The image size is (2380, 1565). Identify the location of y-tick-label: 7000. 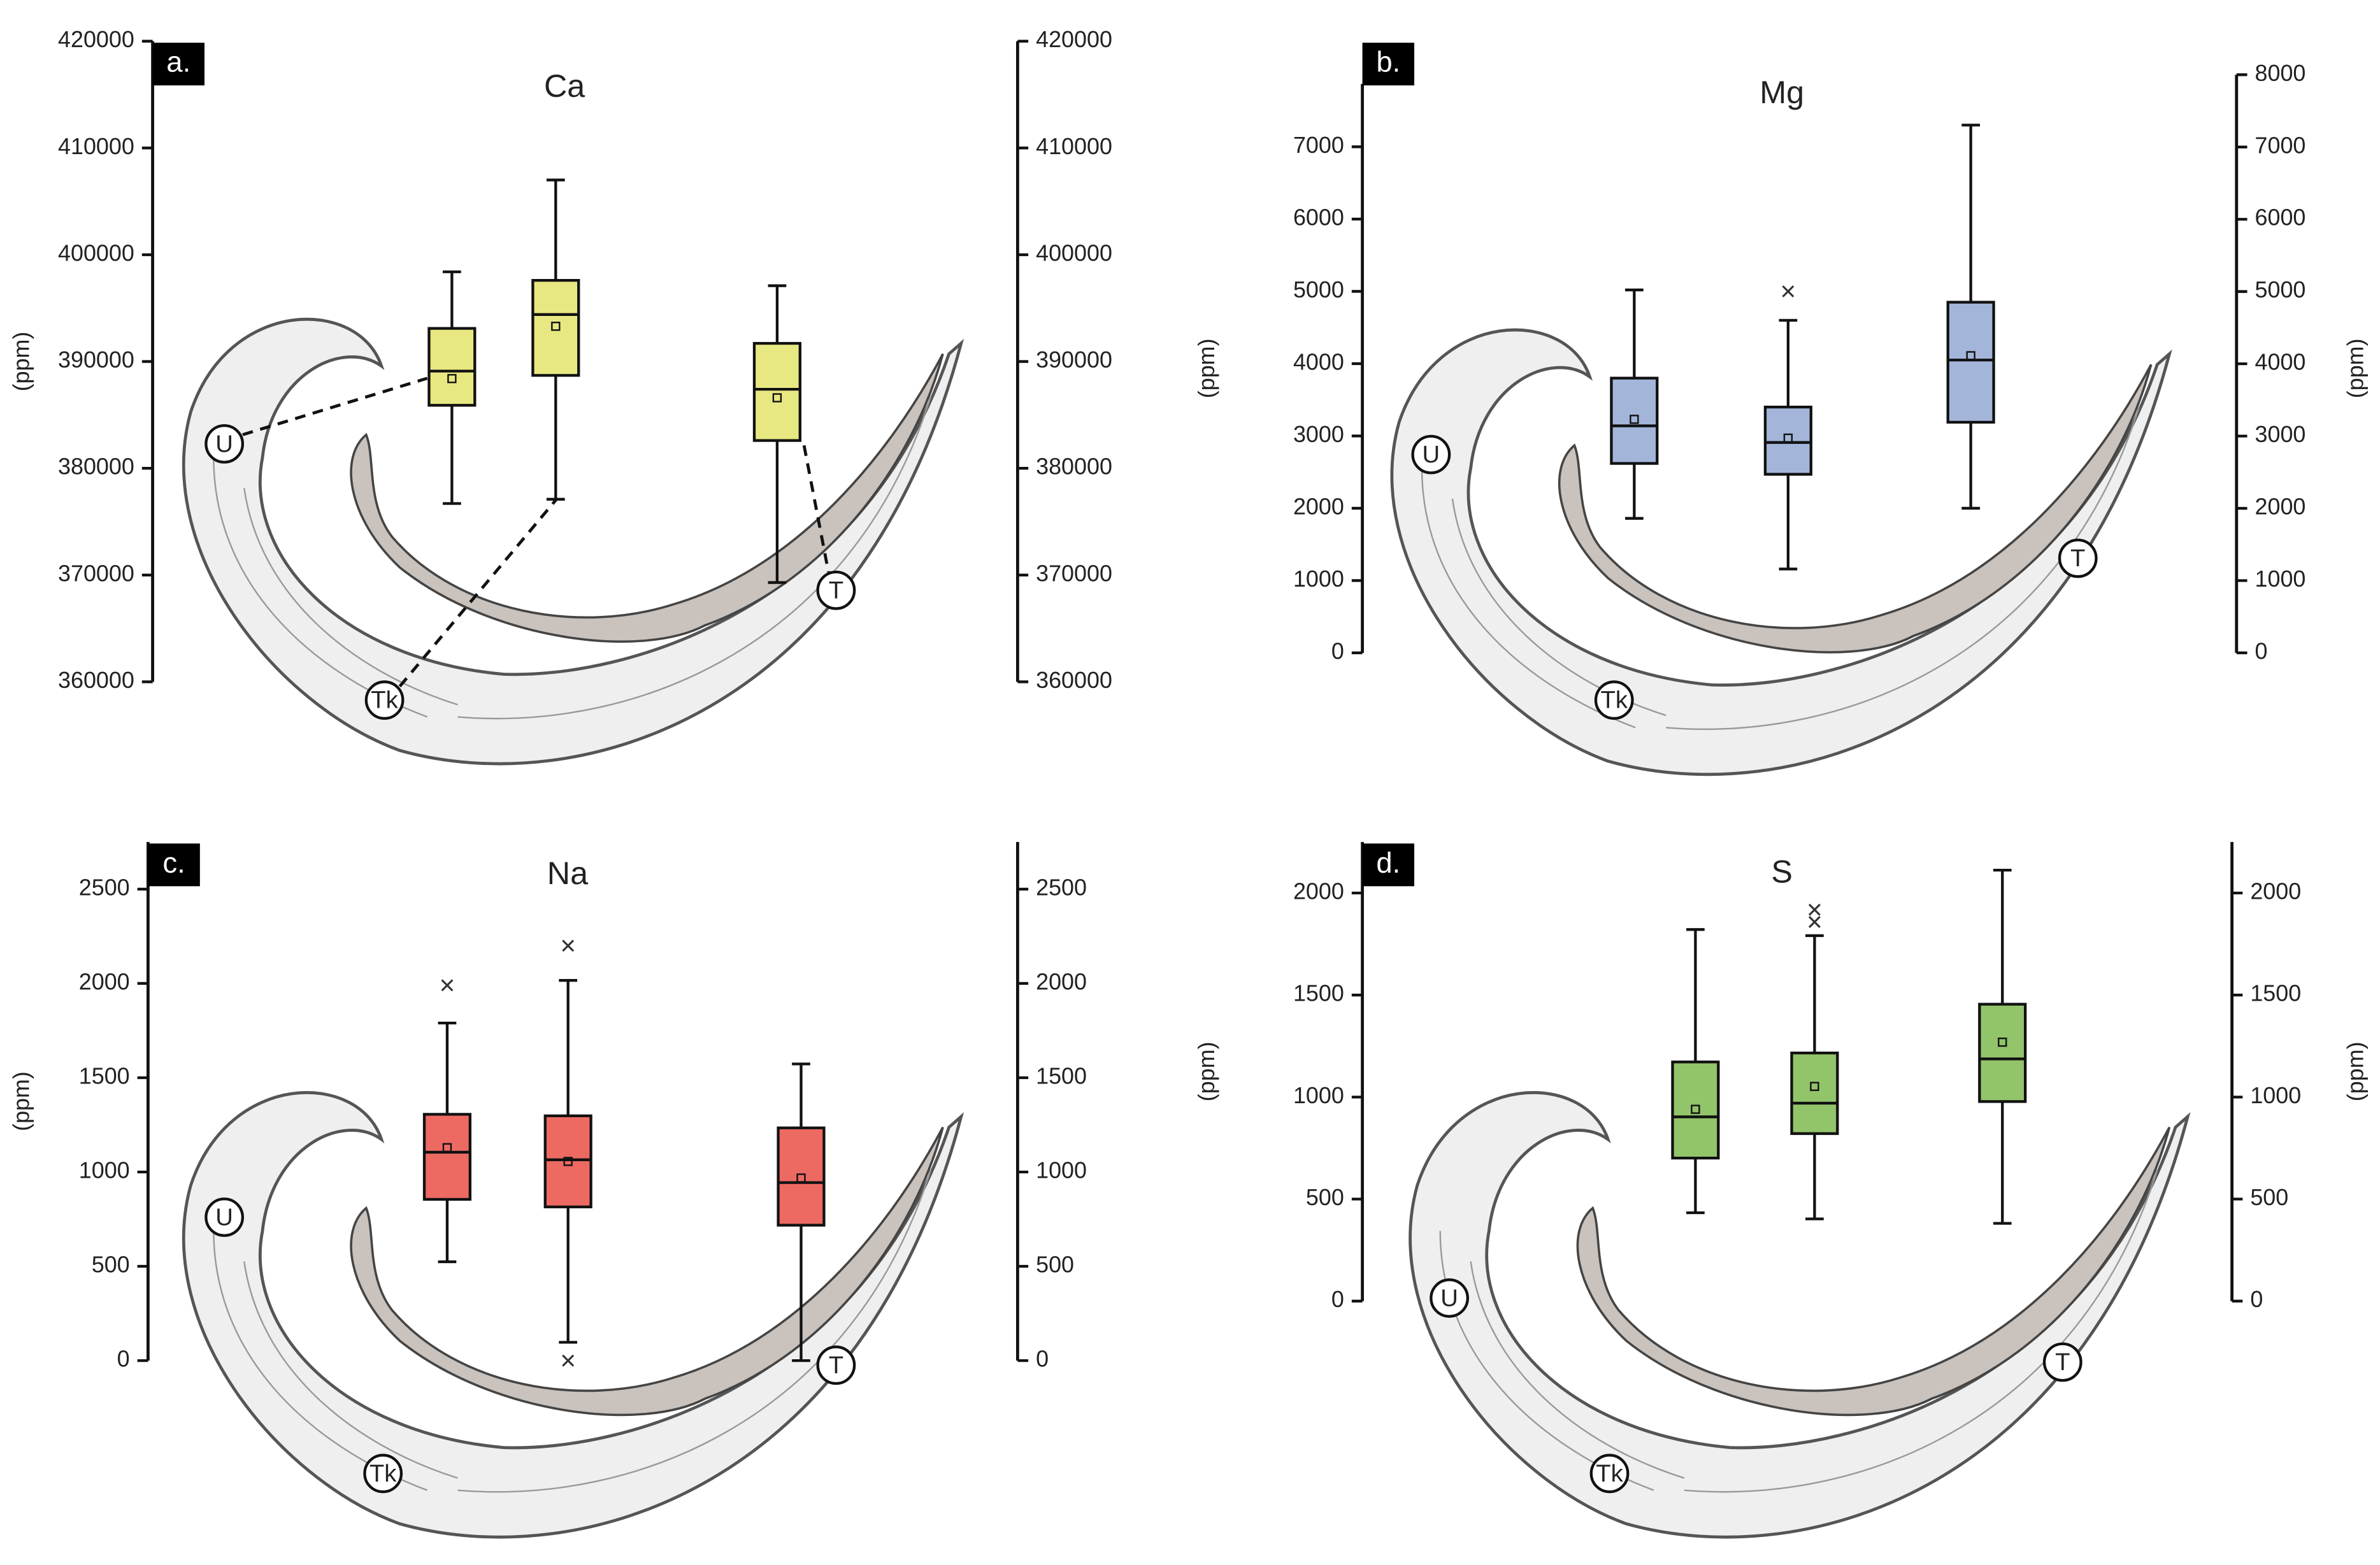
(1318, 145).